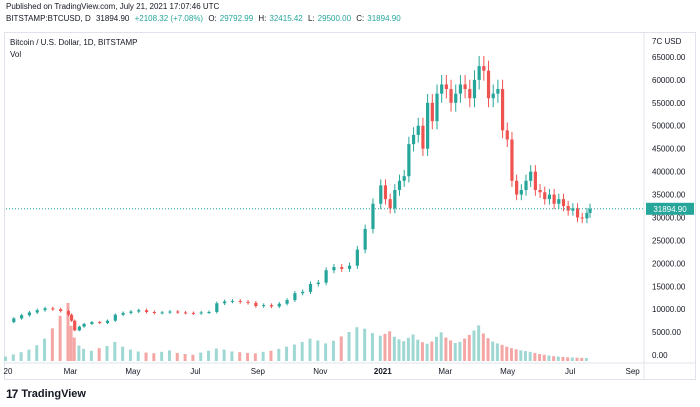 The width and height of the screenshot is (700, 407). What do you see at coordinates (311, 18) in the screenshot?
I see `low-label: L:` at bounding box center [311, 18].